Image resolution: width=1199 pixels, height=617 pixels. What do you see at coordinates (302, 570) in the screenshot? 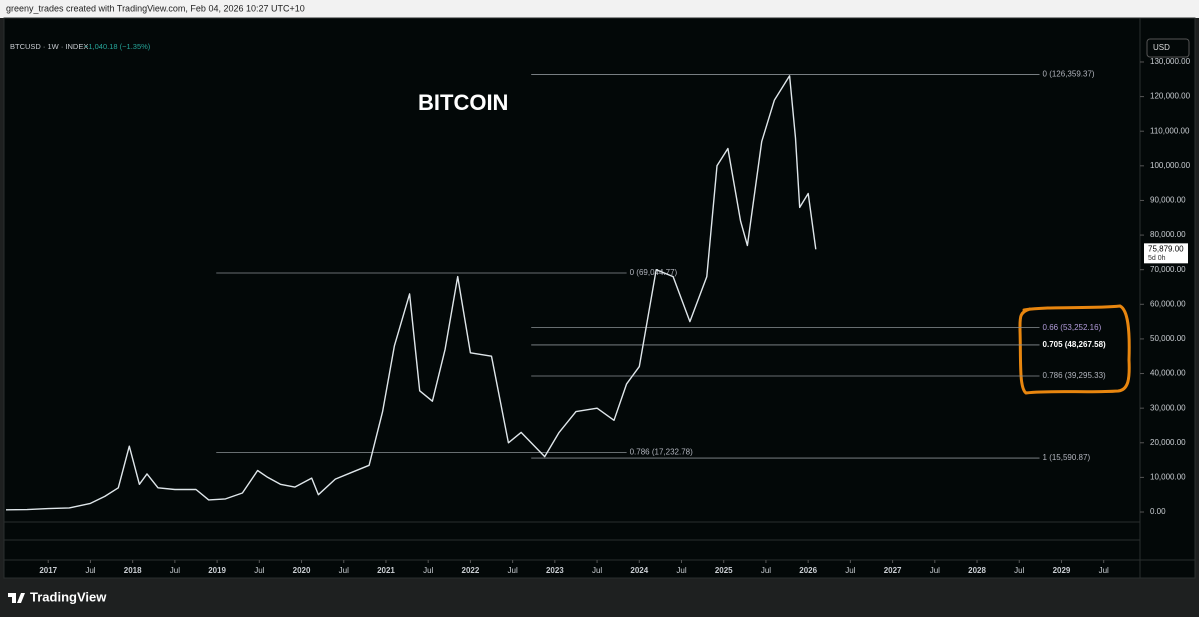
I see `x-tick-label: 2020` at bounding box center [302, 570].